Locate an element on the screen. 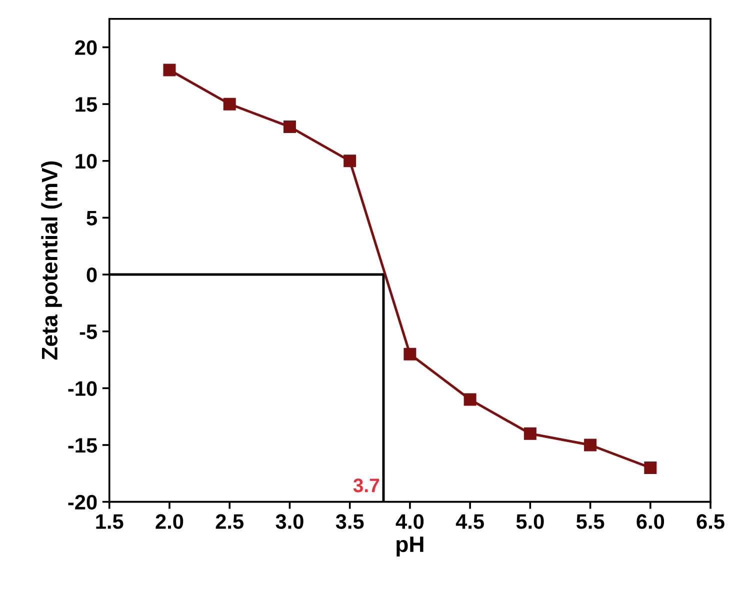 The image size is (744, 589). y-tick-label: 0 is located at coordinates (91, 275).